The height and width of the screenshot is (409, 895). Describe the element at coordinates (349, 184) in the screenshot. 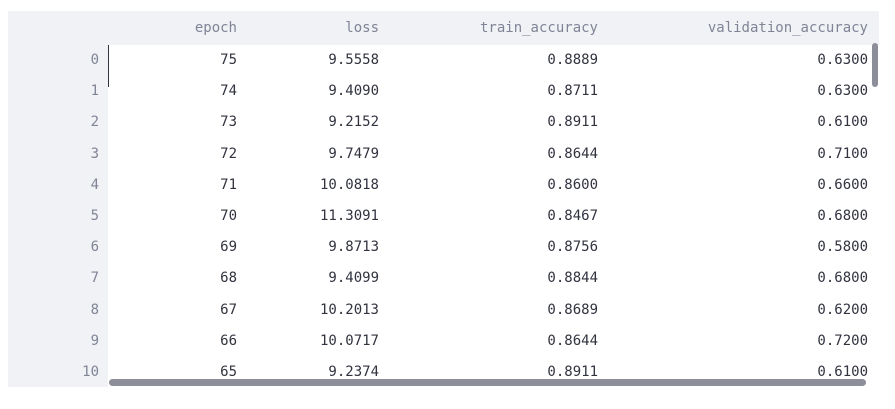

I see `cell-loss: 10.0818` at that location.